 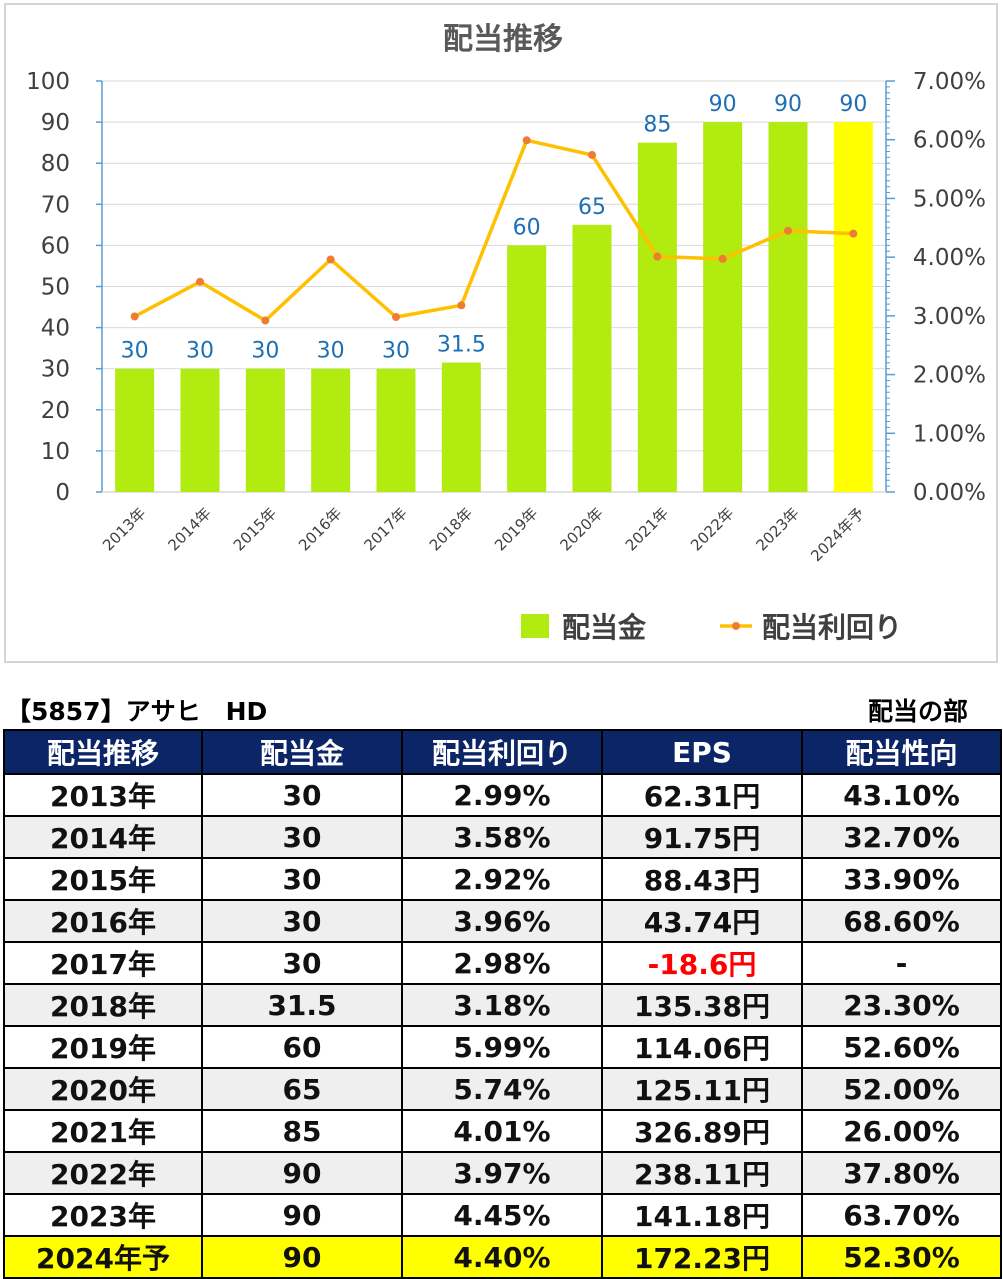 I want to click on cell-yield: 4.01%, so click(x=502, y=1131).